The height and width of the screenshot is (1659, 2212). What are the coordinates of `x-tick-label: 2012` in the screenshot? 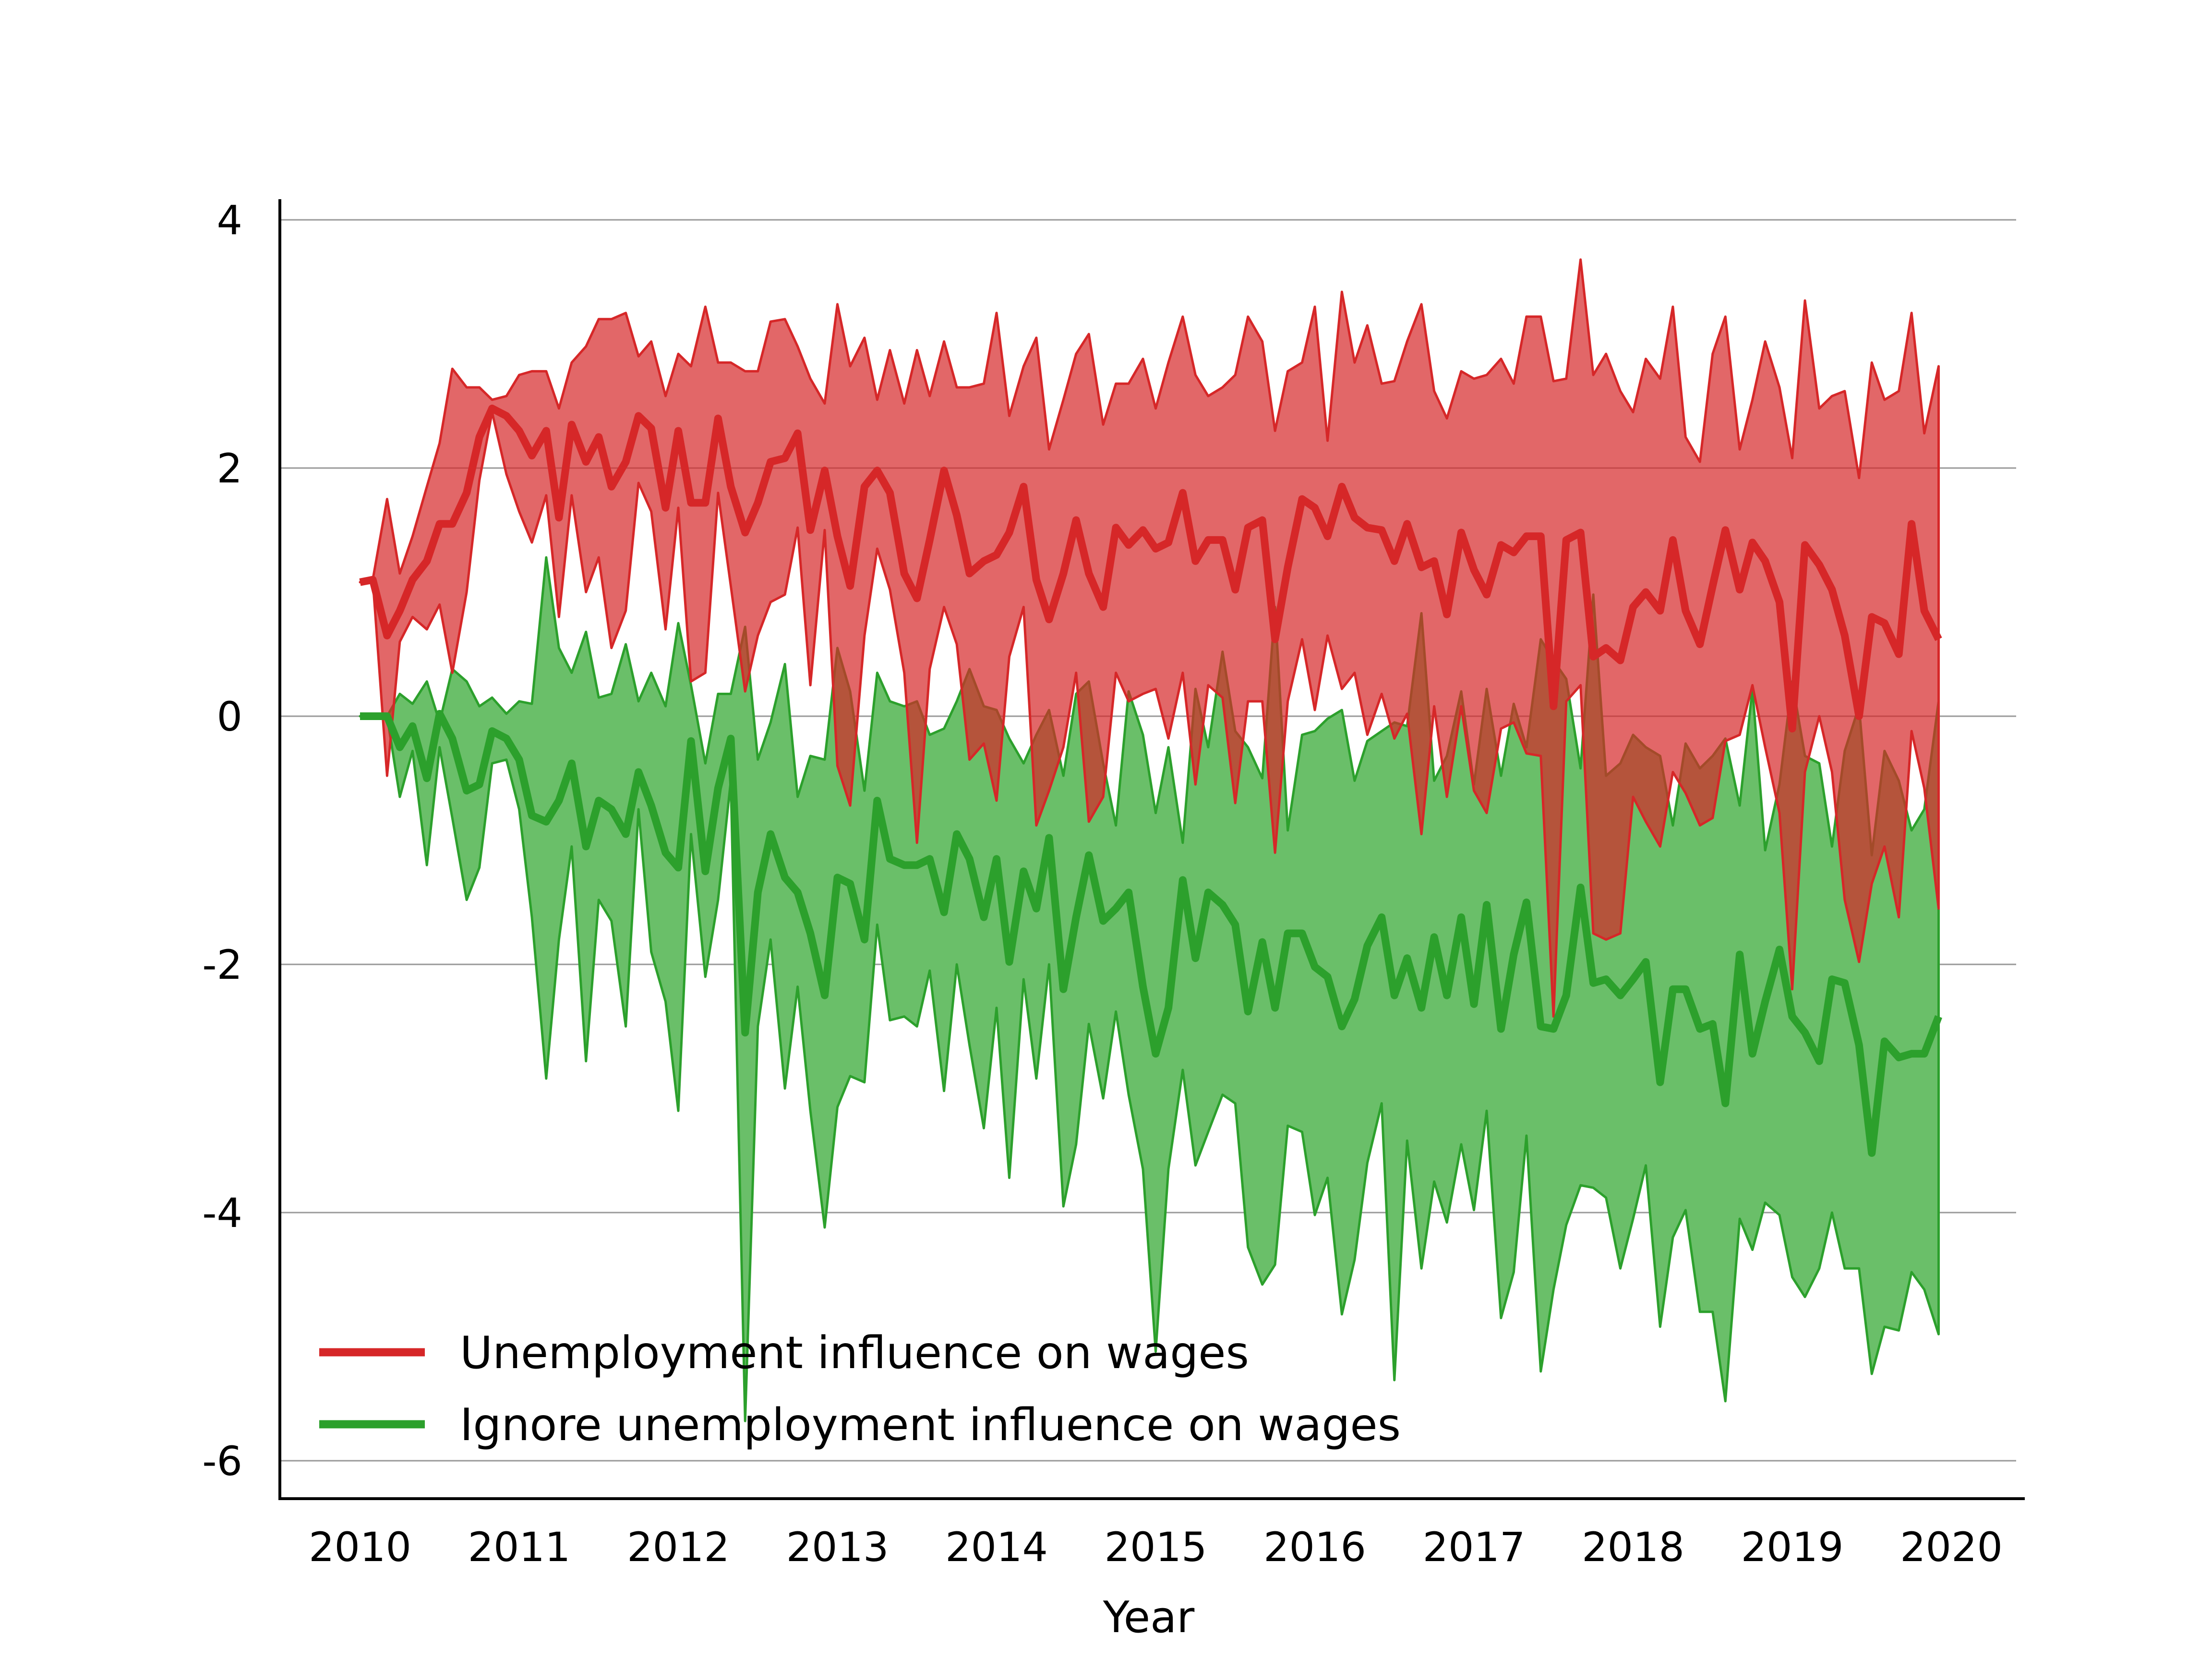 It's located at (678, 1547).